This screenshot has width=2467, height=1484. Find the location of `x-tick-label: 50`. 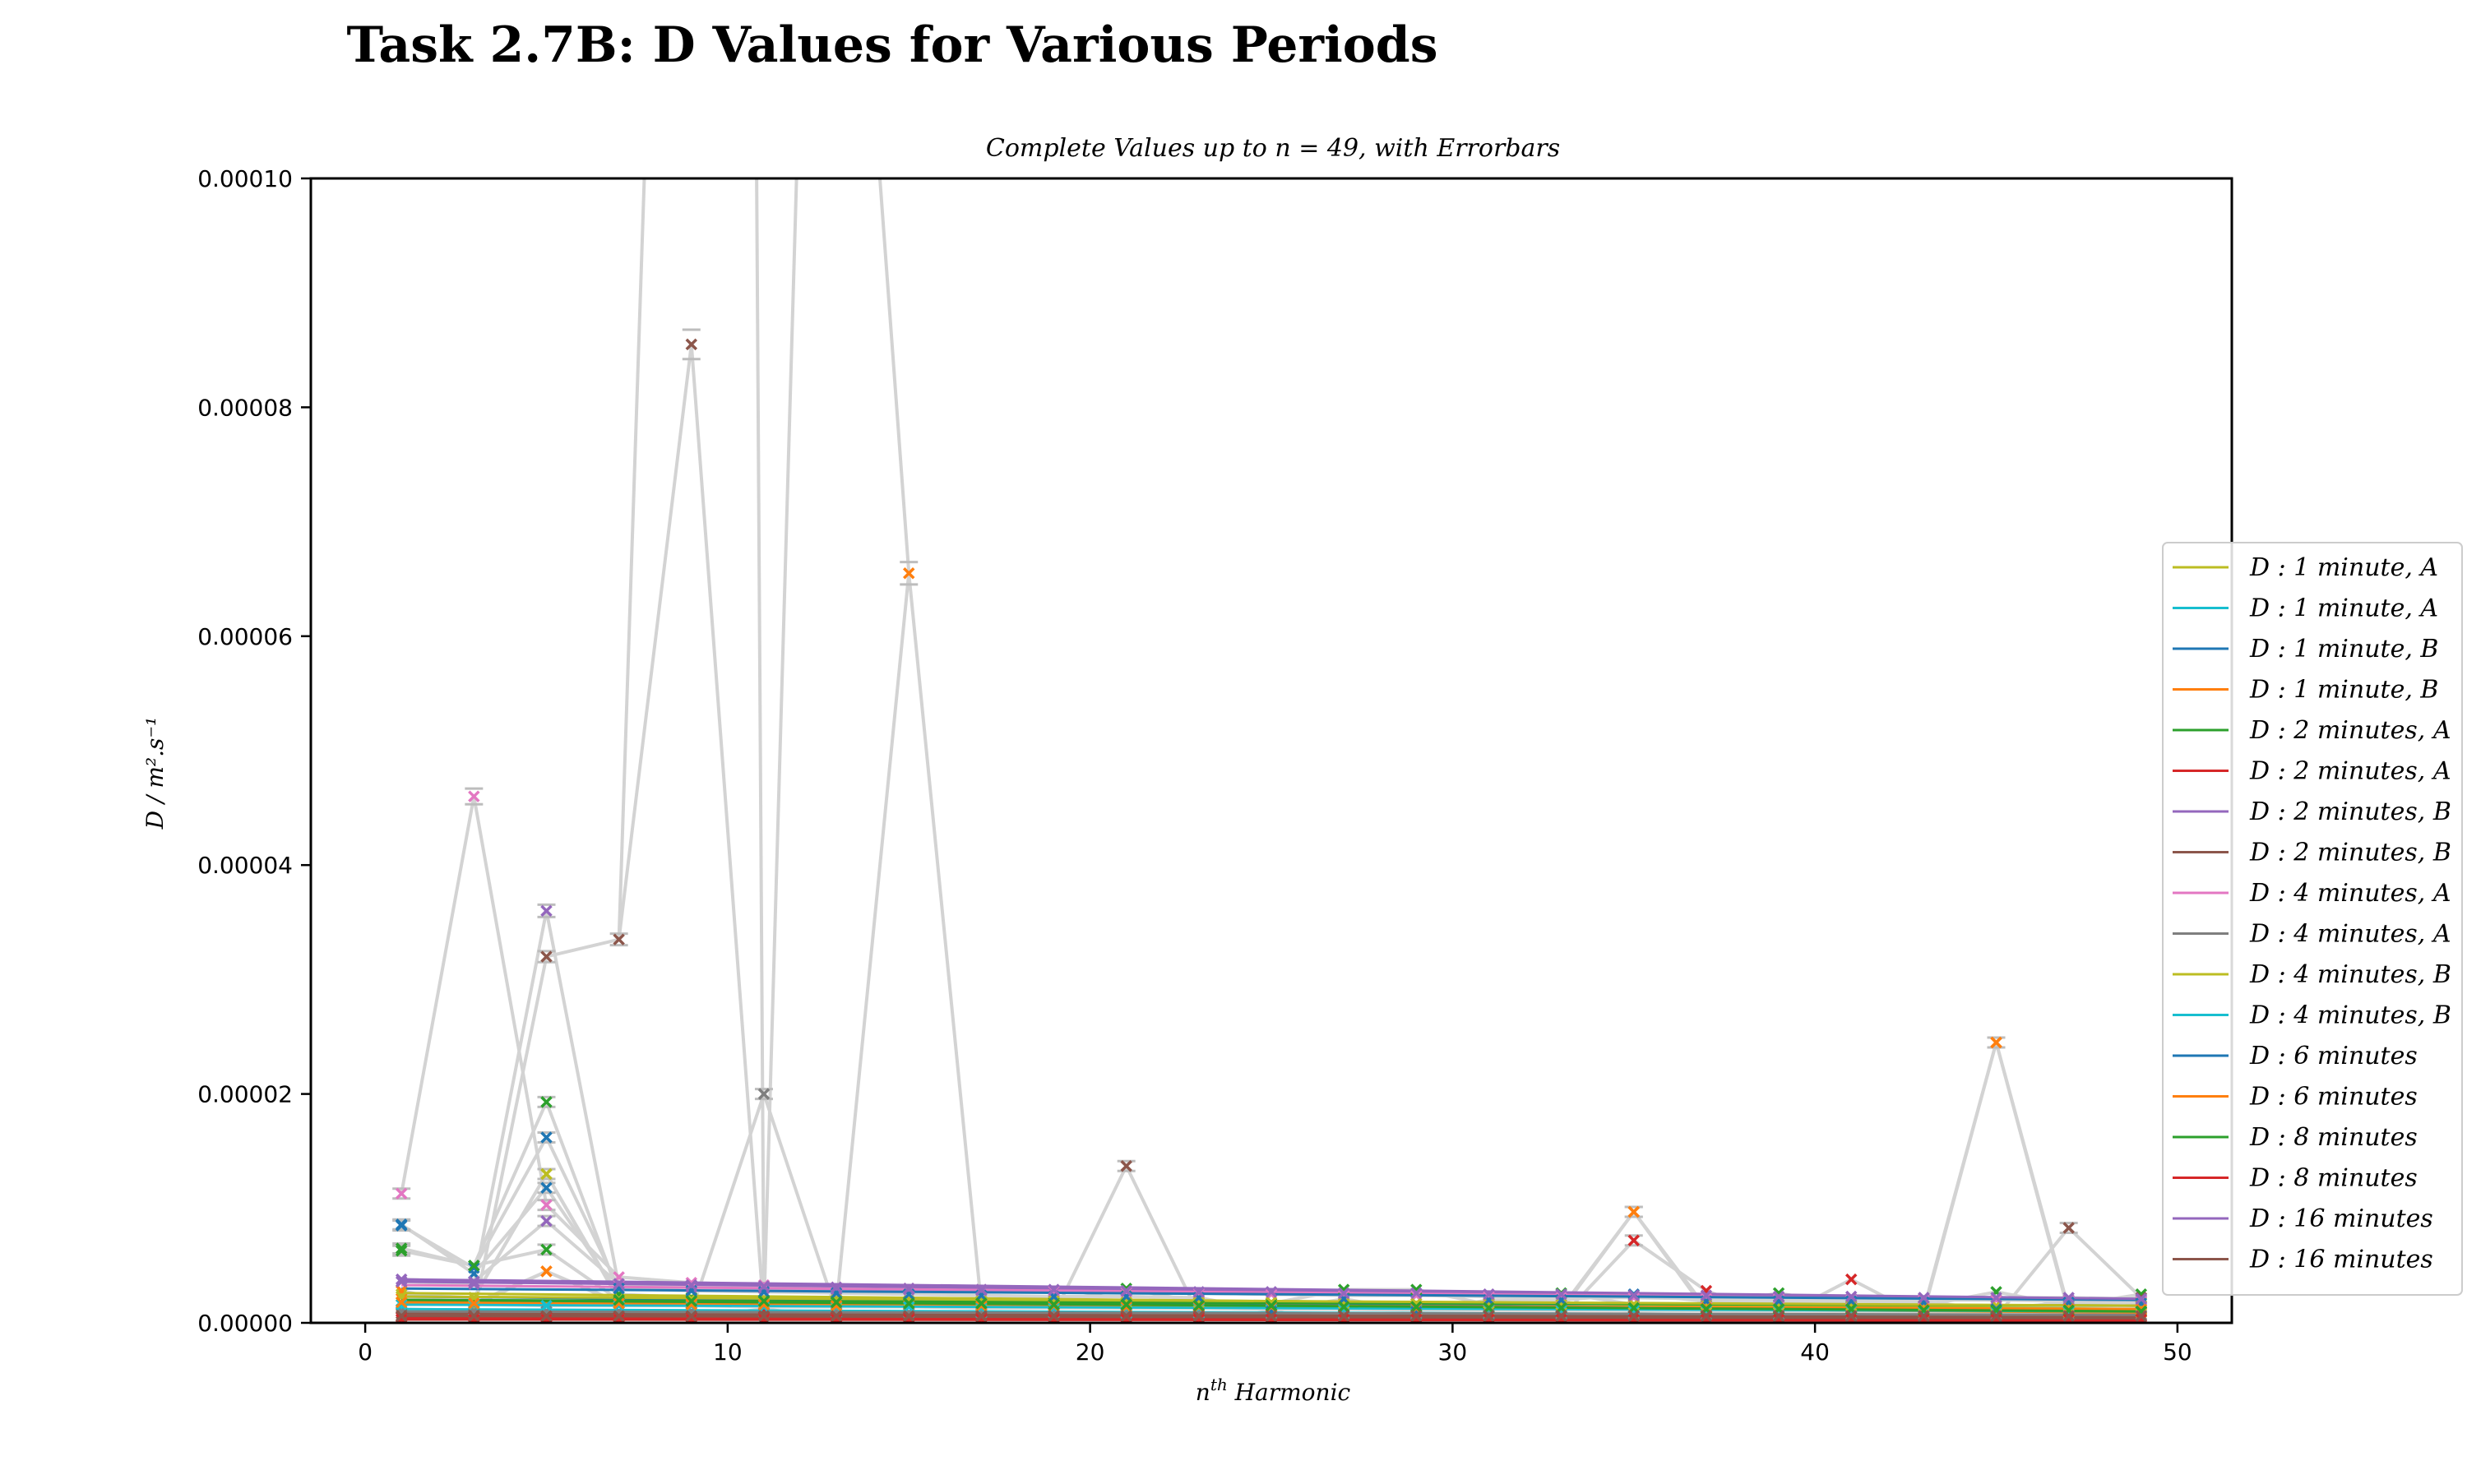

x-tick-label: 50 is located at coordinates (2177, 1352).